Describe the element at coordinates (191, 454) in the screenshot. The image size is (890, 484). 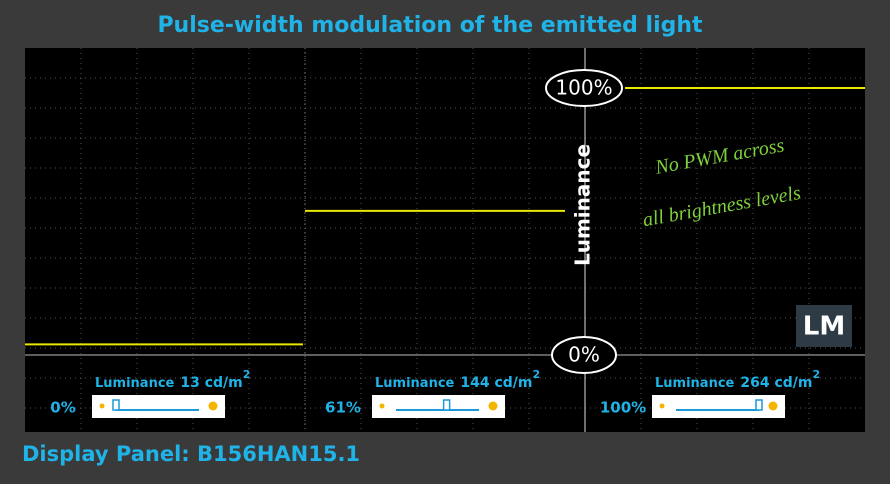
I see `footer: Display Panel: B156HAN15.1` at that location.